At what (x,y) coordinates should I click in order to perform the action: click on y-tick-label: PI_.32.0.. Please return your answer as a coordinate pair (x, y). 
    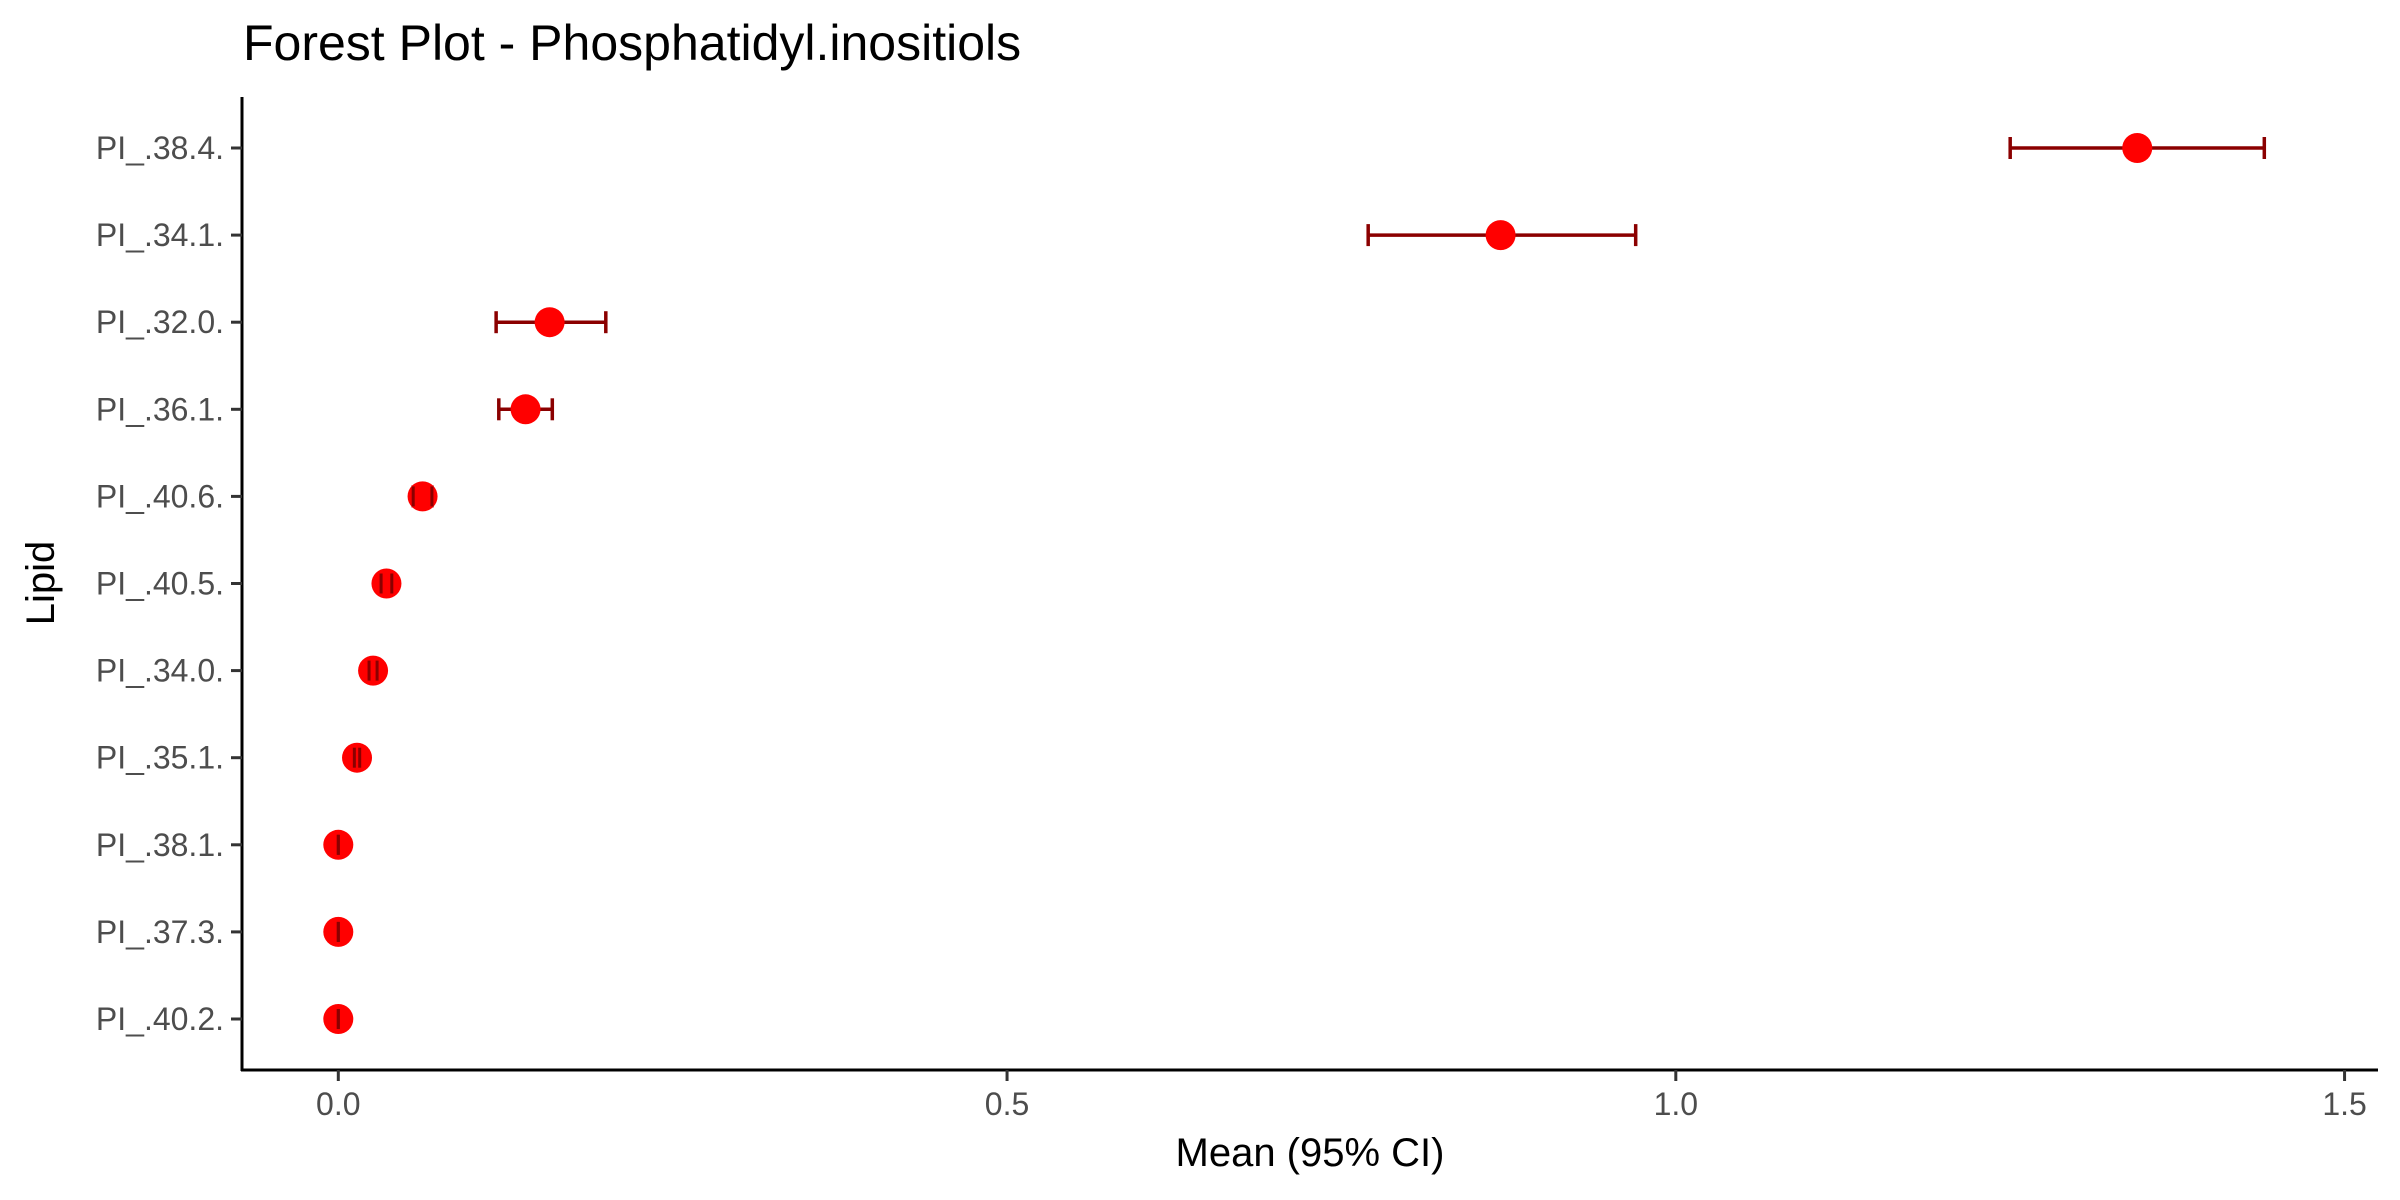
    Looking at the image, I should click on (160, 322).